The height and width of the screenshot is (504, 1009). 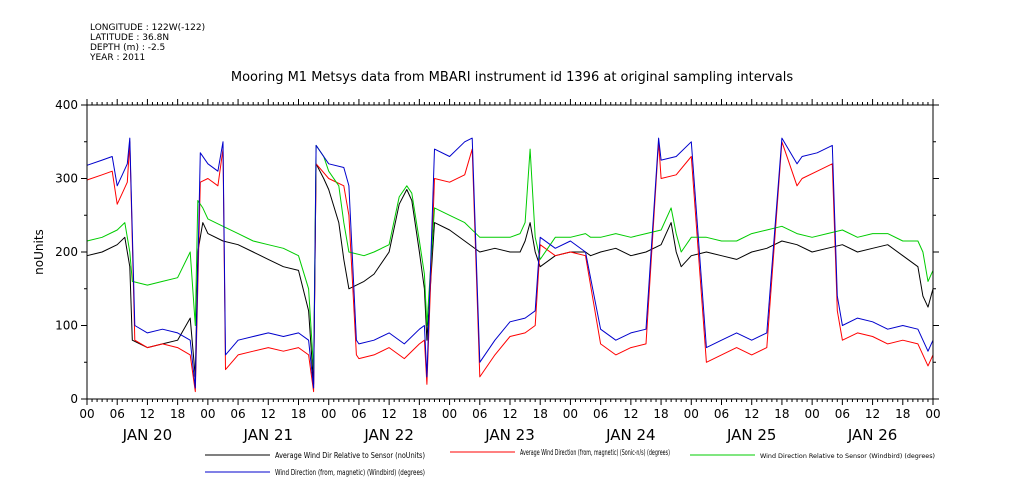 What do you see at coordinates (147, 435) in the screenshot?
I see `x-day-label: JAN 20` at bounding box center [147, 435].